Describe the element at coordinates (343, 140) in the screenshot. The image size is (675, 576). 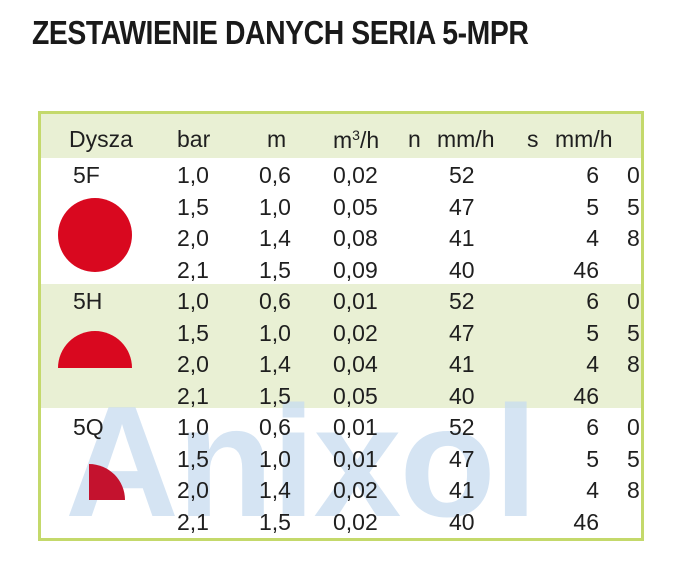
I see `header-flow-base: m` at that location.